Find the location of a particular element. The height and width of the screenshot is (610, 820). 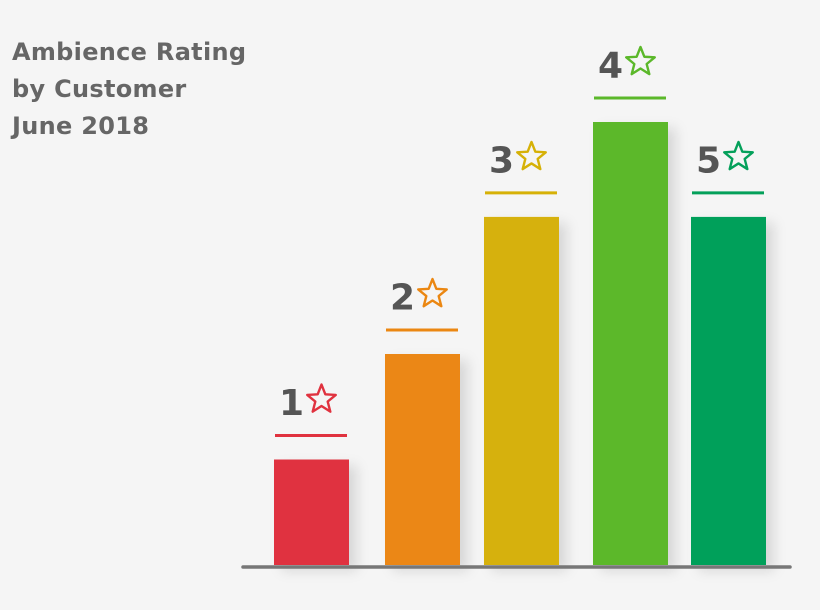

category-label-5: 5 is located at coordinates (708, 160).